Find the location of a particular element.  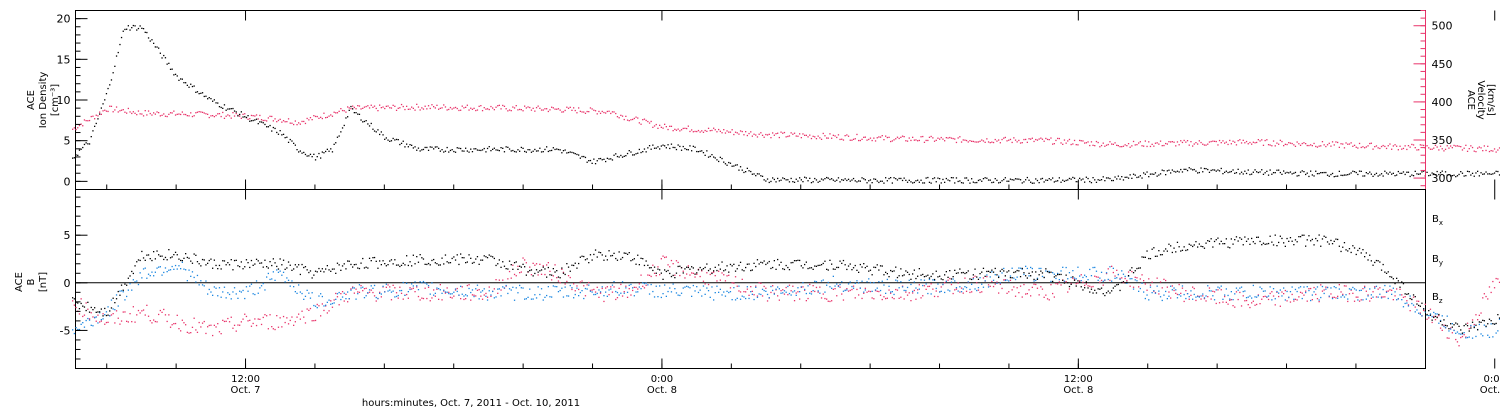

top-left-tick-label: 10 is located at coordinates (64, 100).